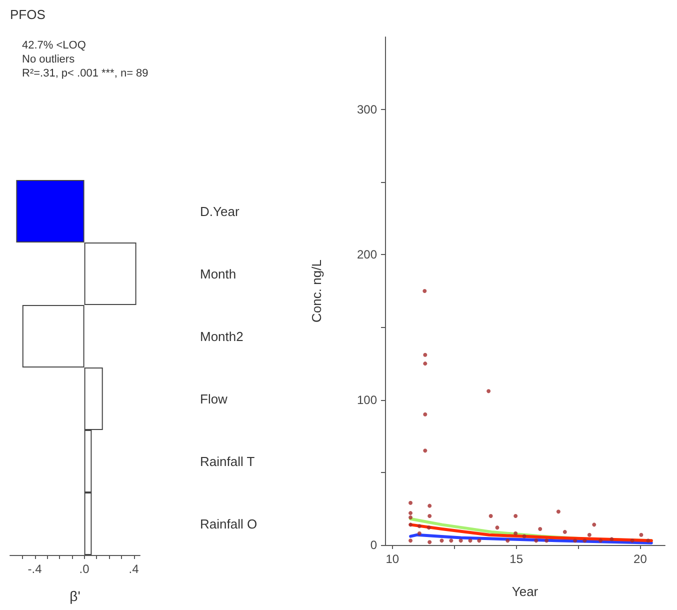  I want to click on x-tick-label: 20, so click(641, 559).